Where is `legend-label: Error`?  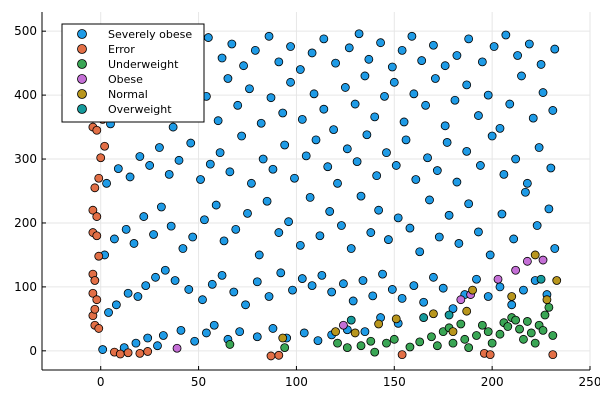
legend-label: Error is located at coordinates (121, 49).